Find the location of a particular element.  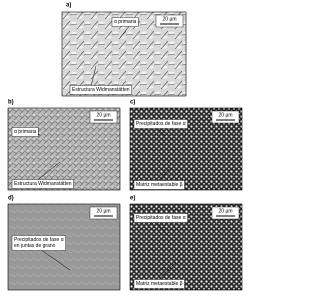

annotation: Precipitados de fase αen juntas de grano is located at coordinates (41, 253).